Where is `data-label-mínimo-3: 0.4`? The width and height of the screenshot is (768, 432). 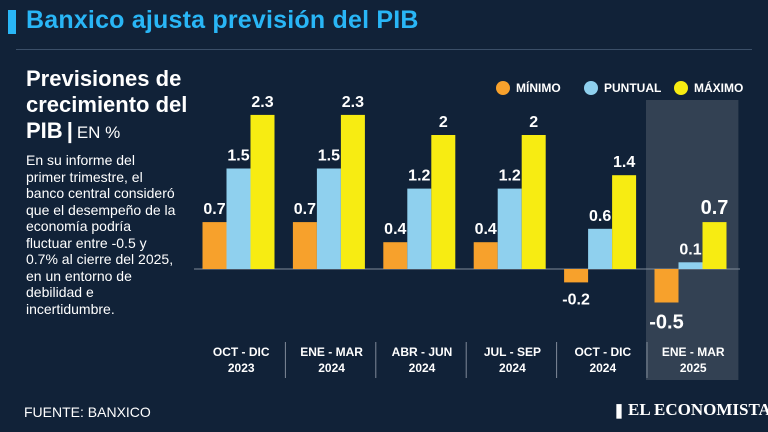
data-label-mínimo-3: 0.4 is located at coordinates (486, 229).